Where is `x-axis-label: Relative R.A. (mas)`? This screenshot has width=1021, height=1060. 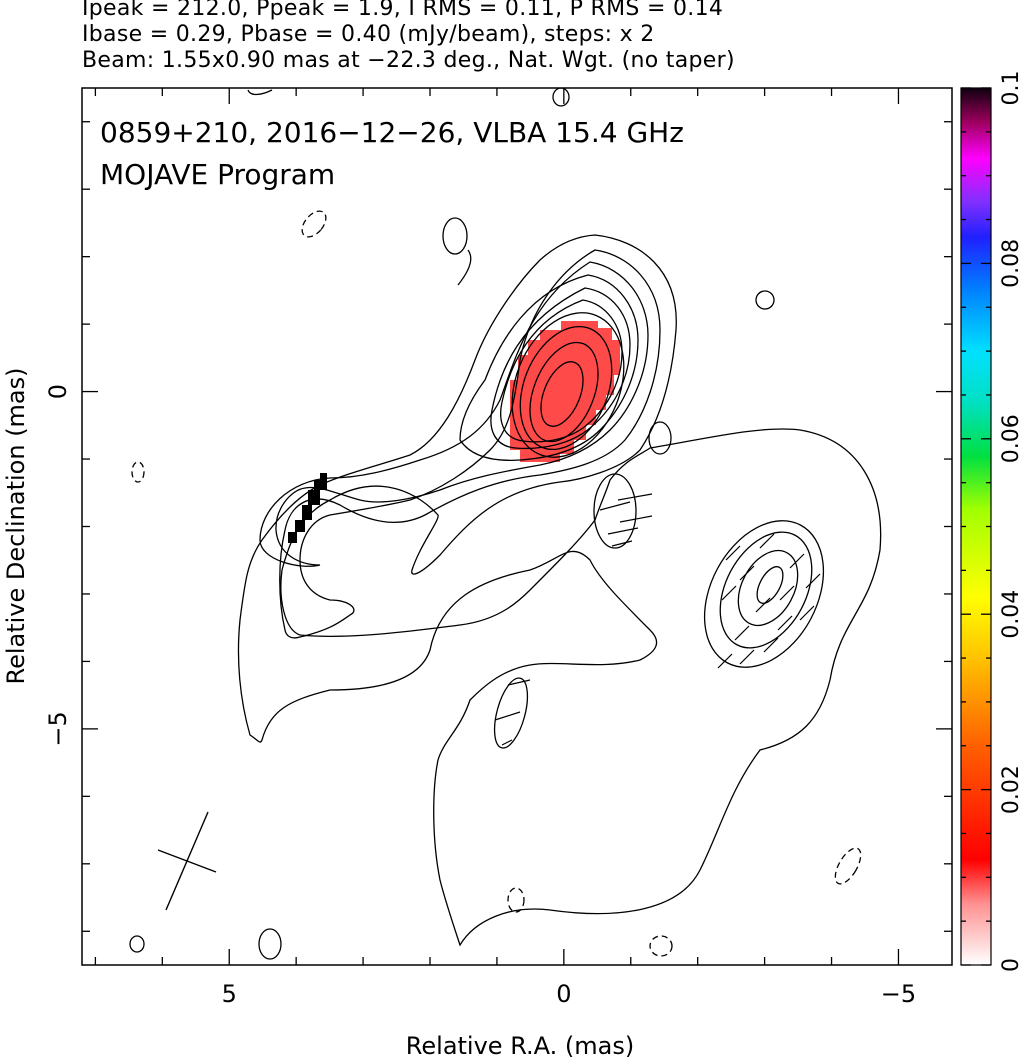 x-axis-label: Relative R.A. (mas) is located at coordinates (520, 1046).